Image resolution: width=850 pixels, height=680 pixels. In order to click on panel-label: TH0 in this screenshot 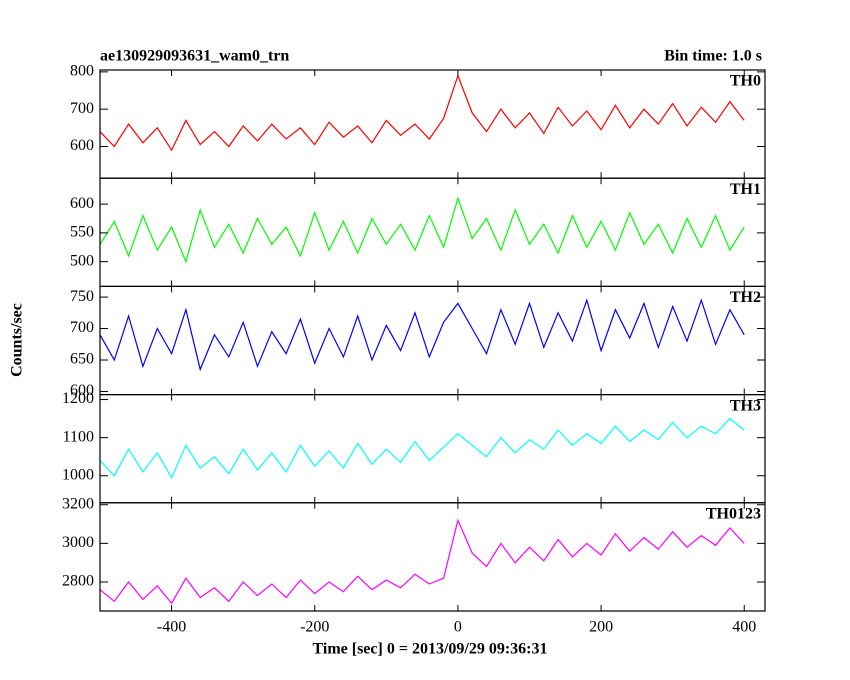, I will do `click(745, 81)`.